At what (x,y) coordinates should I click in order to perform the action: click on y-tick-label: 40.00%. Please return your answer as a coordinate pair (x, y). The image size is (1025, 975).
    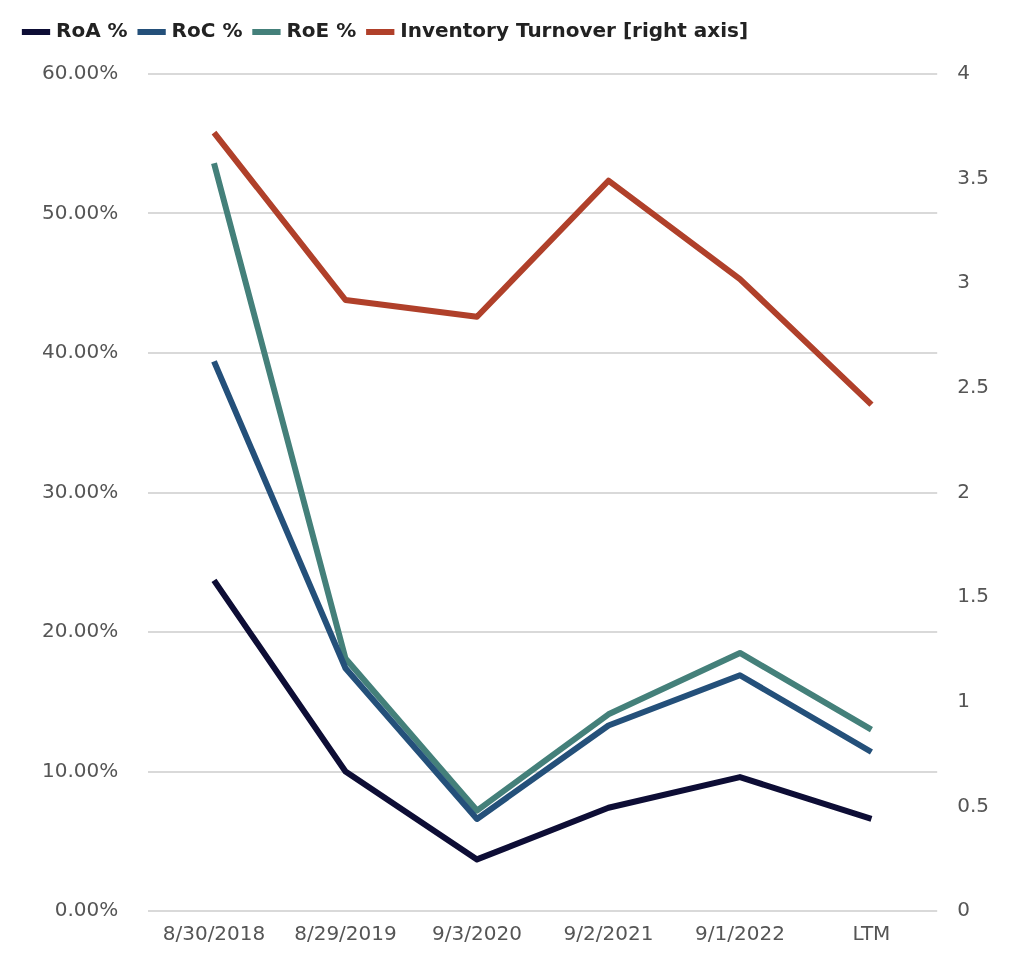
    Looking at the image, I should click on (80, 351).